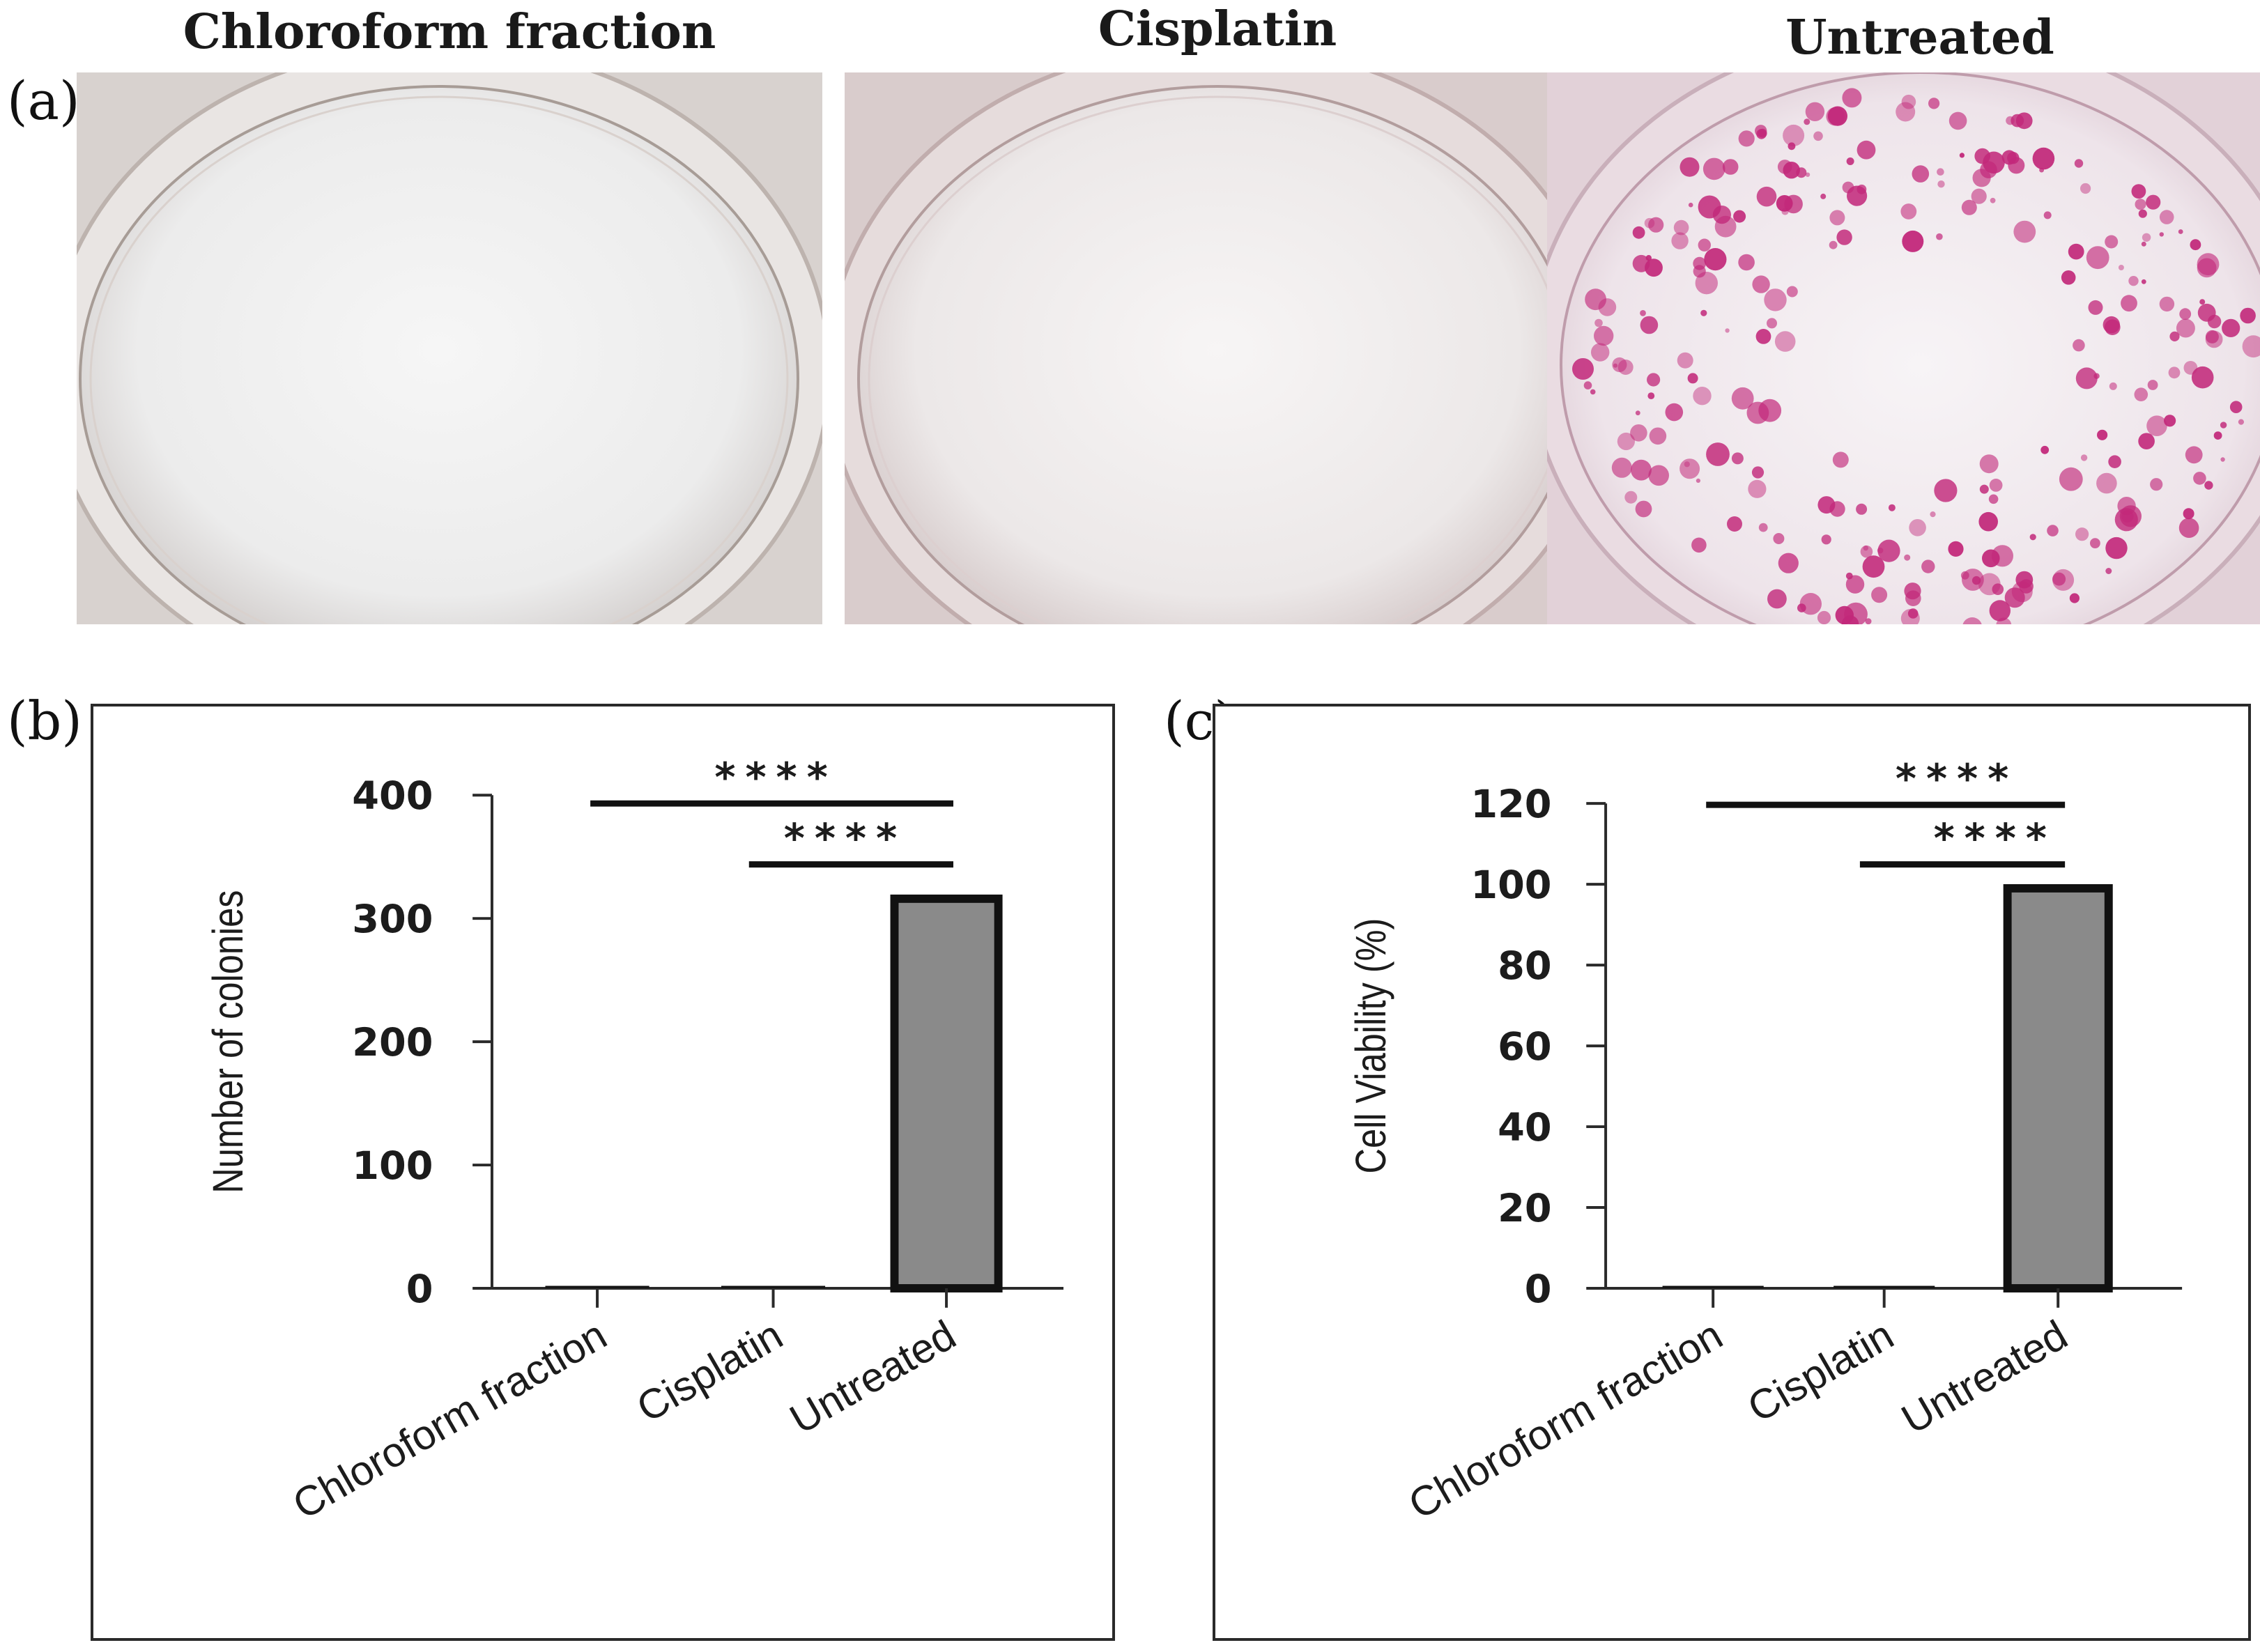 Image resolution: width=2260 pixels, height=1652 pixels. Describe the element at coordinates (450, 32) in the screenshot. I see `photo-title-chloroform: Chloroform fraction` at that location.